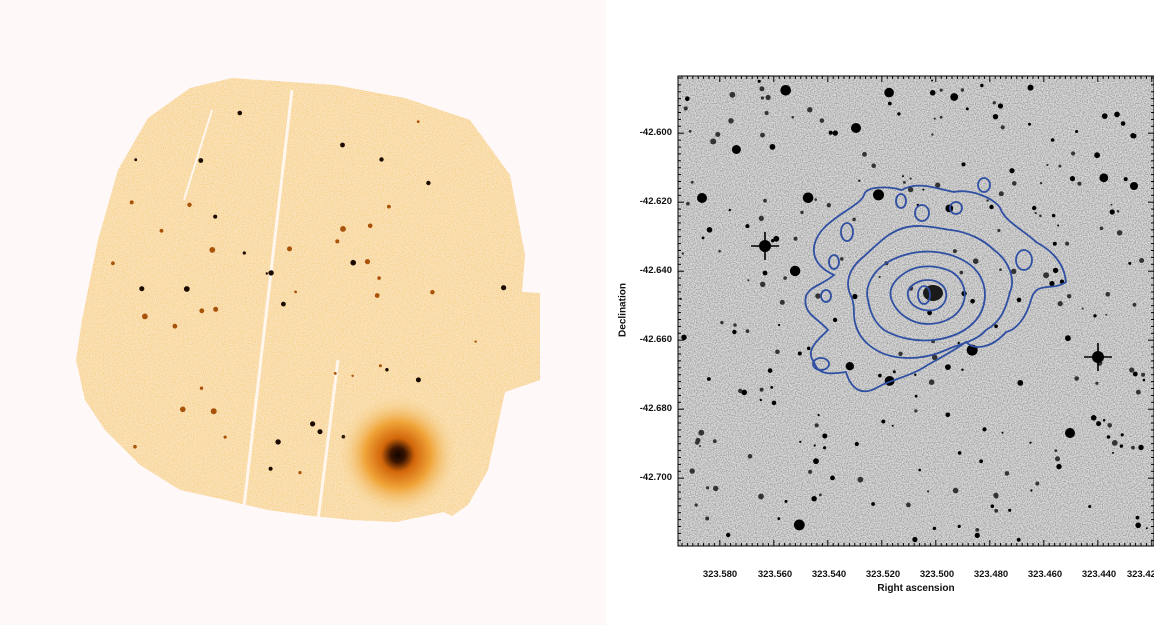  Describe the element at coordinates (655, 270) in the screenshot. I see `y-tick-label: -42.640` at that location.